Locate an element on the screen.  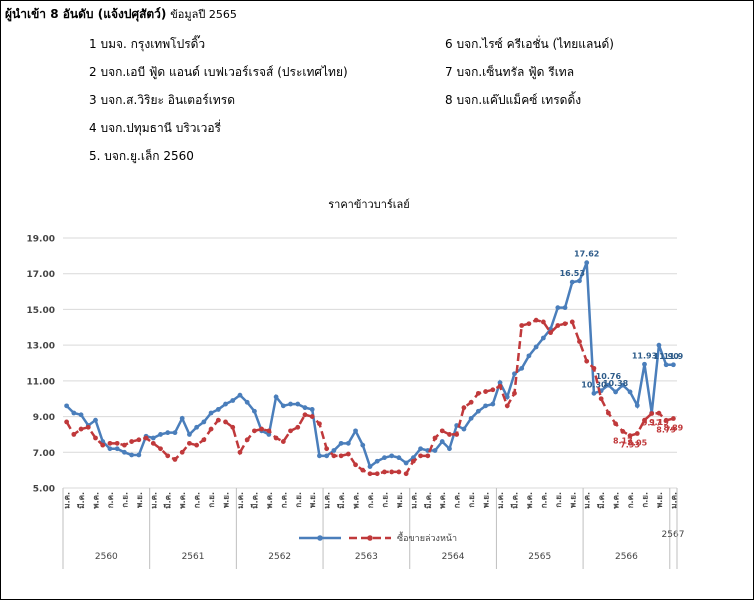
importer: 8 บจก.แค๊ปแม็คซ์ เทรดดิ้ง is located at coordinates (513, 100).